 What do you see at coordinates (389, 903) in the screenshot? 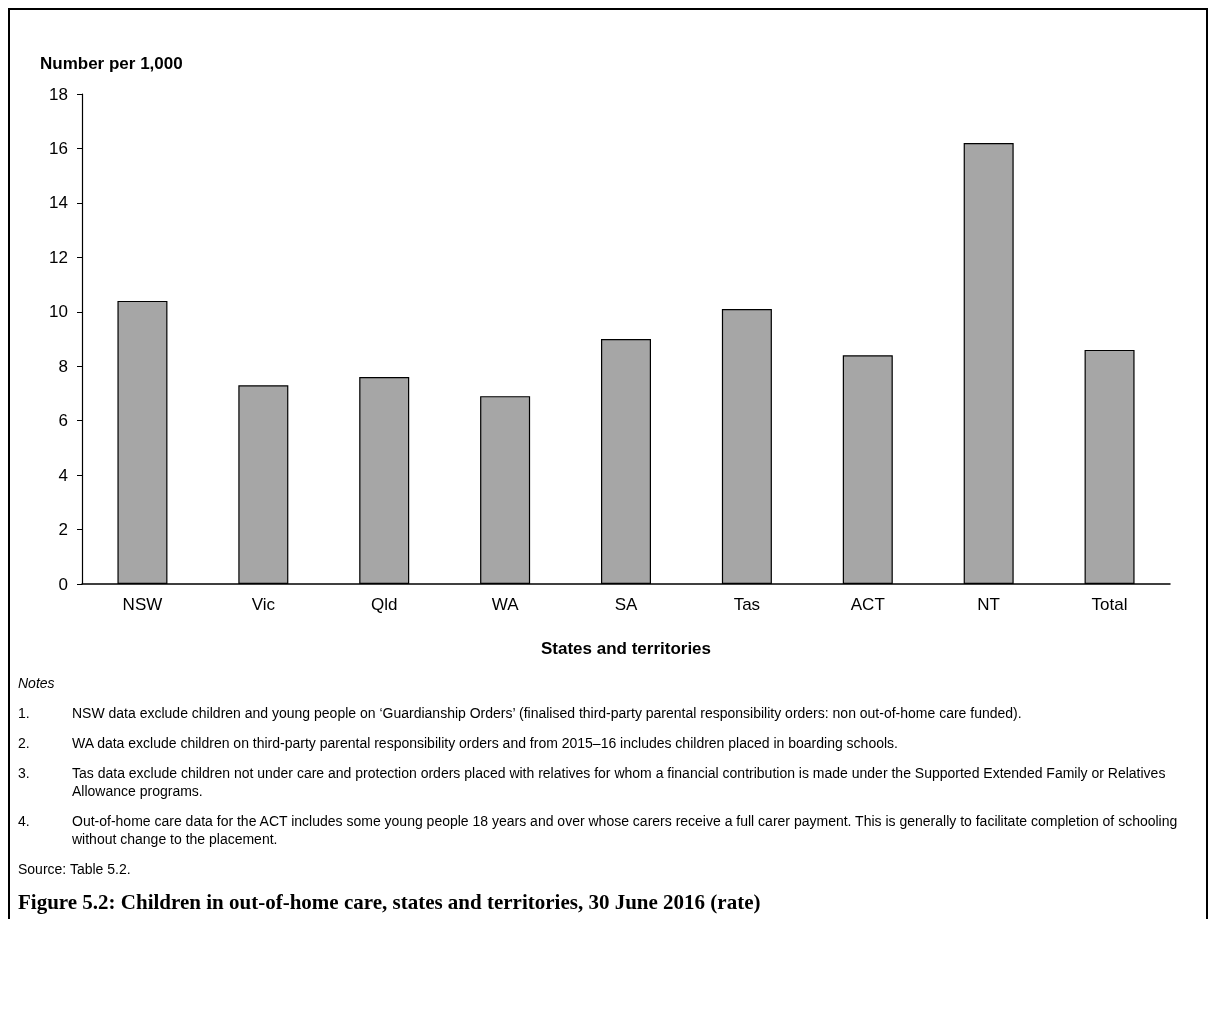
I see `text: Figure 5.2: Children in out-of-home care, states and territories, 30 June 2016 (rate)` at bounding box center [389, 903].